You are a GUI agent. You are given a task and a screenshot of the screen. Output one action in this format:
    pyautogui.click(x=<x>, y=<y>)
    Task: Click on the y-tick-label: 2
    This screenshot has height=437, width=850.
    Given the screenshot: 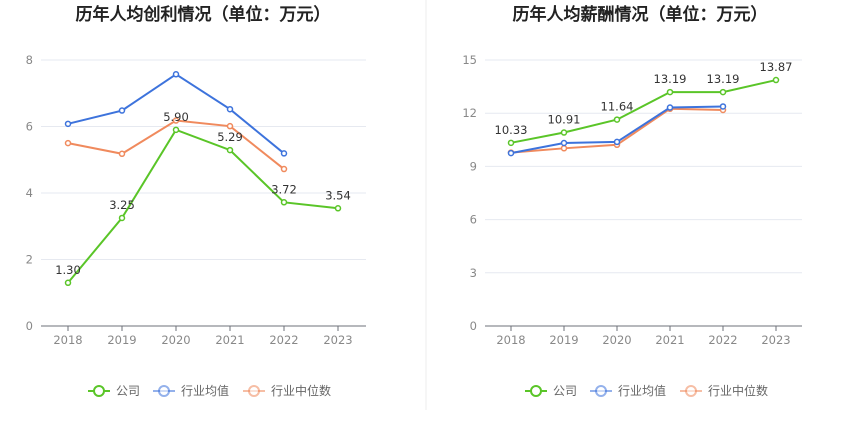 What is the action you would take?
    pyautogui.click(x=29, y=260)
    